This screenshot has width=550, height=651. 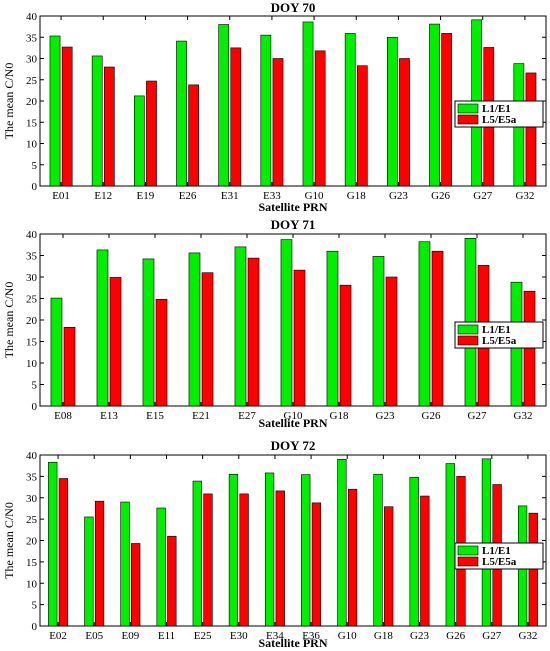 I want to click on bar-l5-E21, so click(x=207, y=339).